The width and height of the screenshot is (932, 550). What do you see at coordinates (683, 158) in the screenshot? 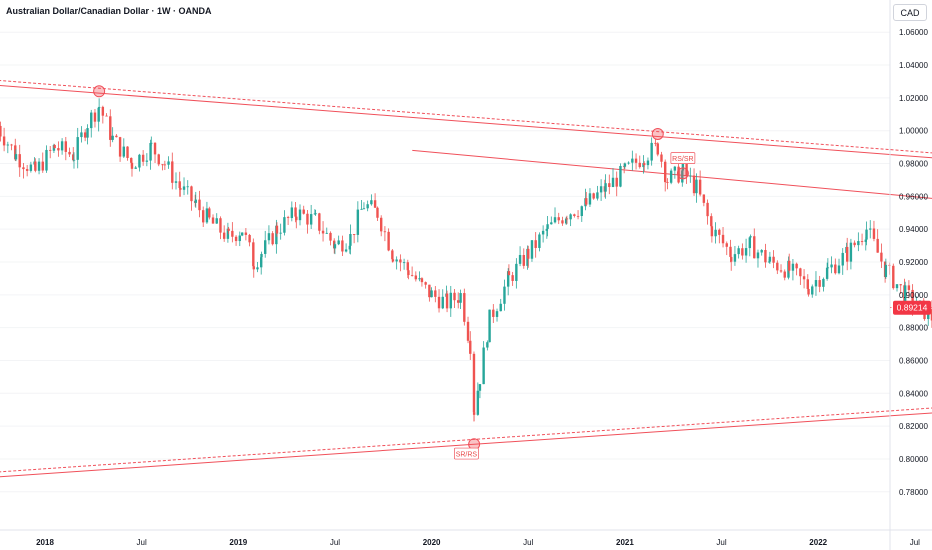
I see `annotation-box` at bounding box center [683, 158].